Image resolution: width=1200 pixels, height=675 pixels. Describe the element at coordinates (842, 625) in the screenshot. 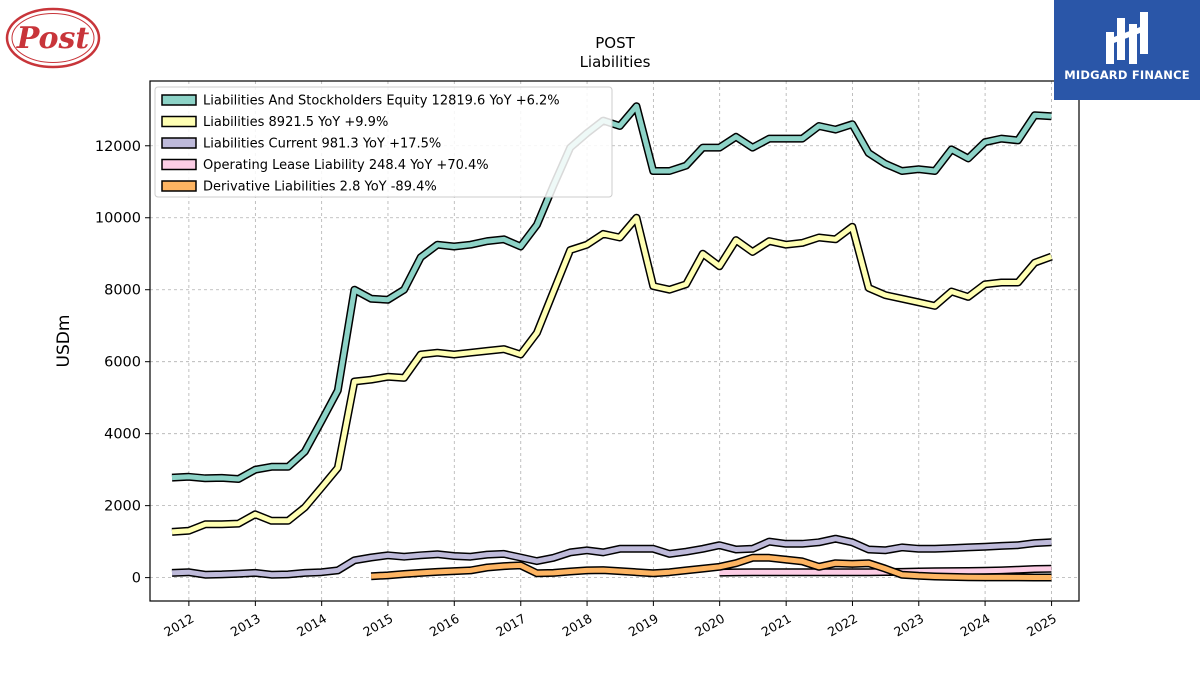

I see `x-tick-label: 2022` at that location.